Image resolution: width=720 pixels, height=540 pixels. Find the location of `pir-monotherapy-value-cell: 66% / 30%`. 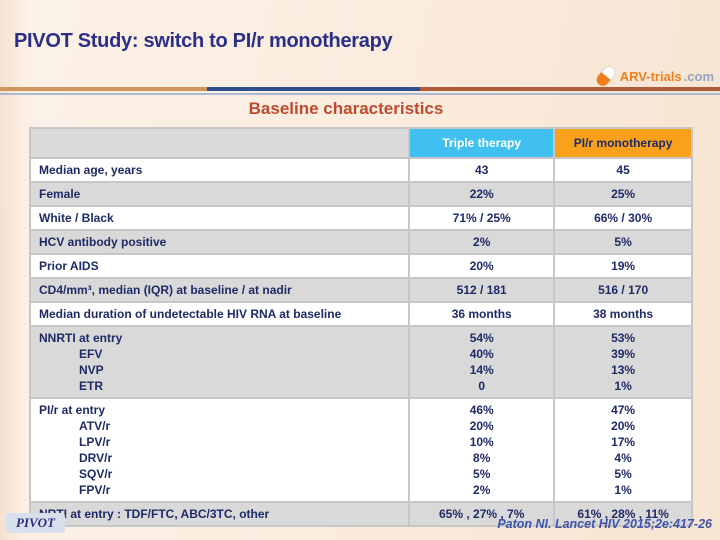

pir-monotherapy-value-cell: 66% / 30% is located at coordinates (623, 218).